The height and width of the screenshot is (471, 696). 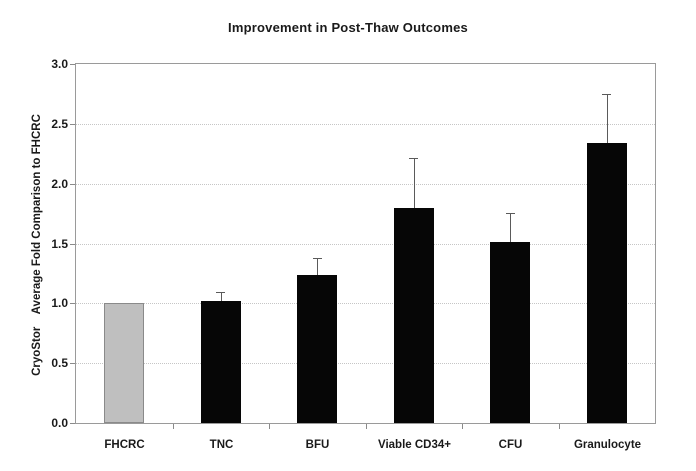 I want to click on y-tick-label: 1.5, so click(x=59, y=243).